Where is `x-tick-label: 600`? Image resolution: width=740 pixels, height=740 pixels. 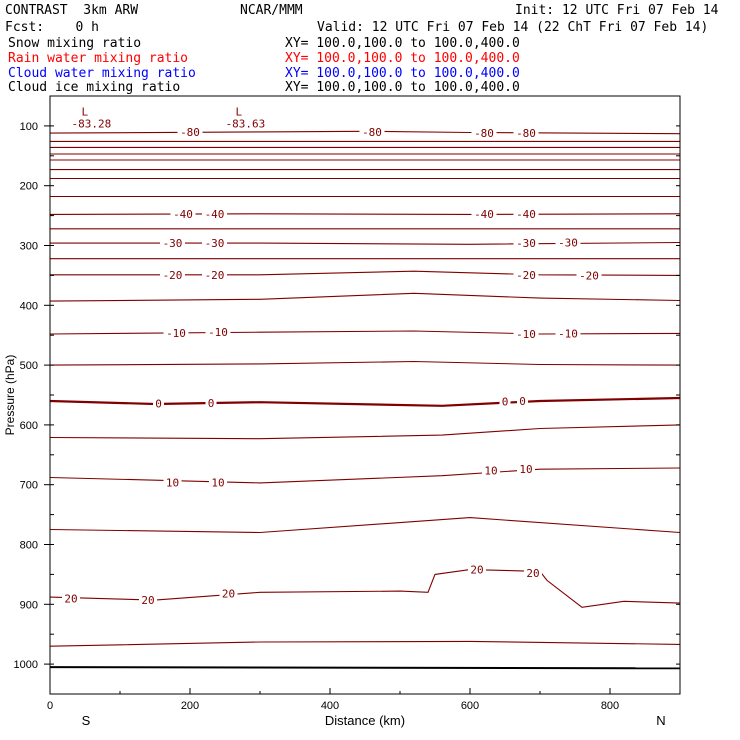 x-tick-label: 600 is located at coordinates (470, 706).